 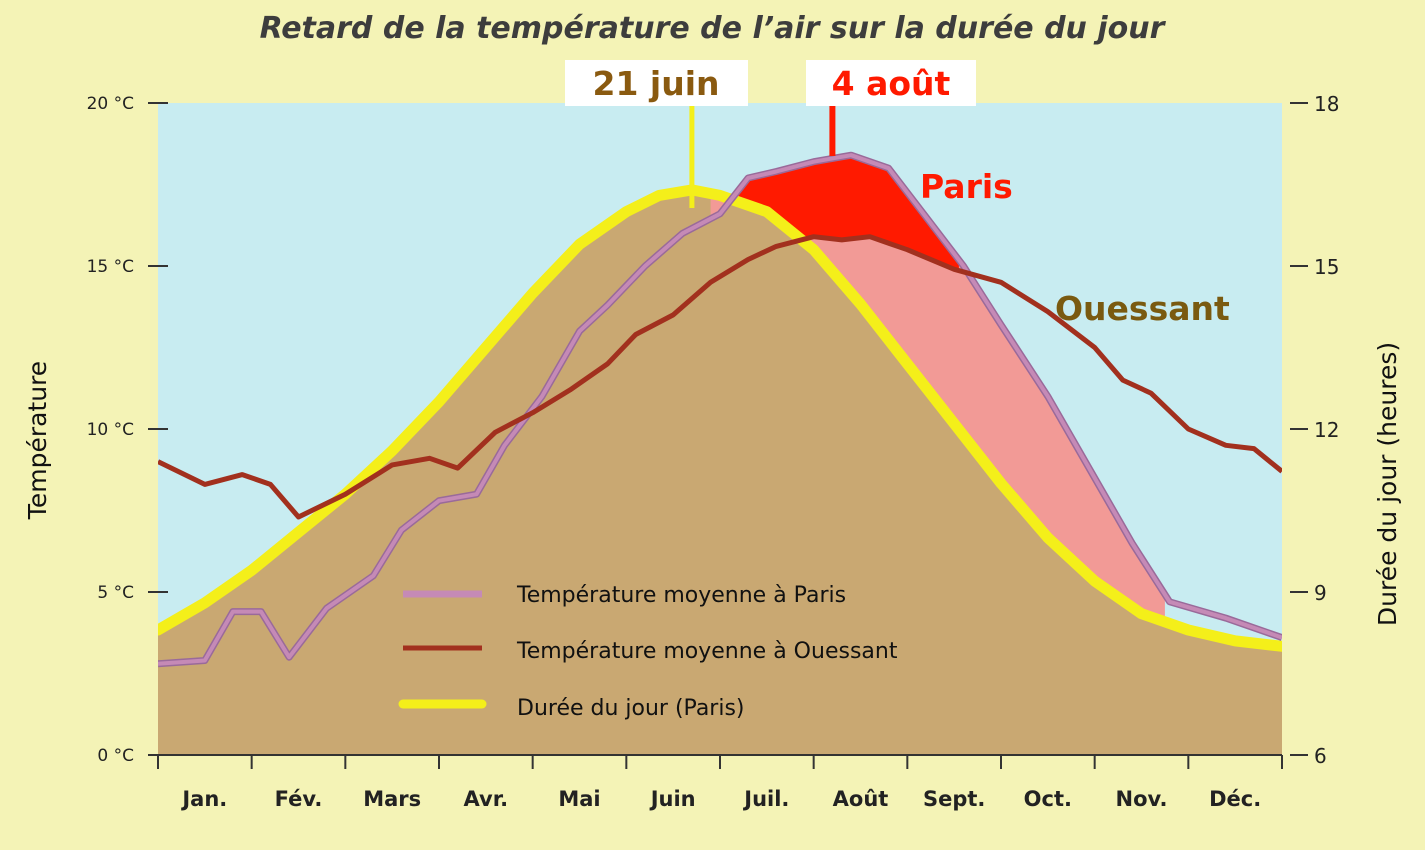 What do you see at coordinates (110, 267) in the screenshot?
I see `left-tick-label: 15 °C` at bounding box center [110, 267].